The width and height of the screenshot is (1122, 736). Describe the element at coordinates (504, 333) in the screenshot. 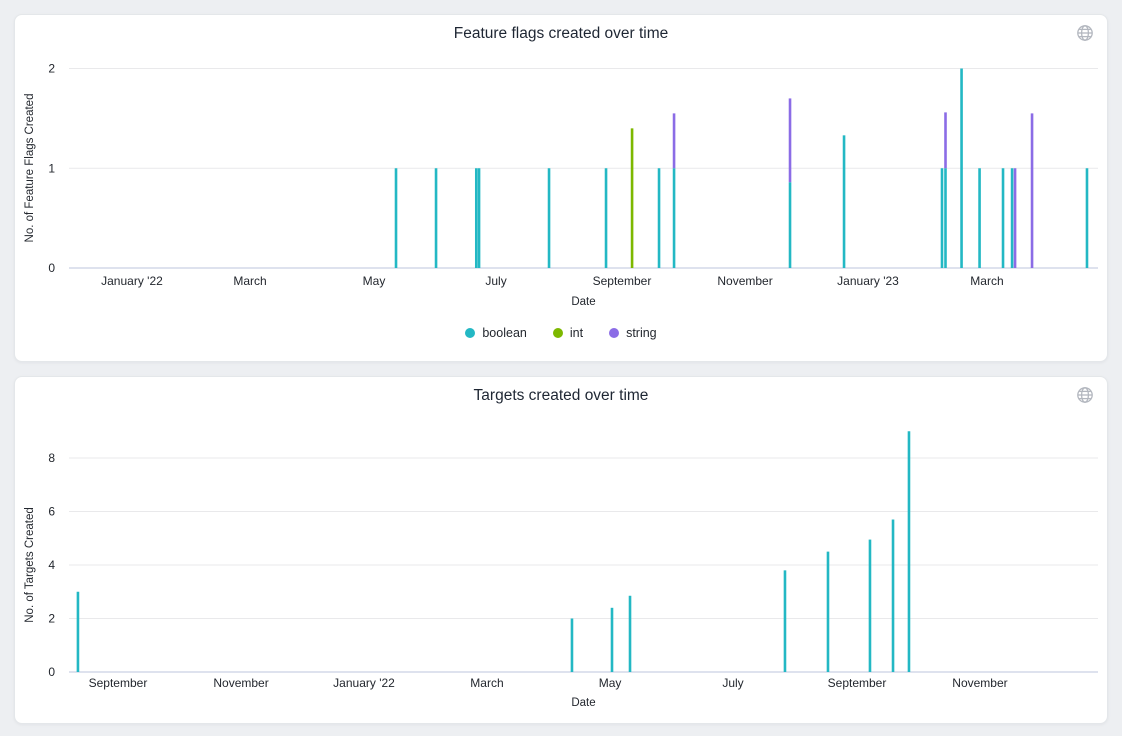

I see `legend-label: boolean` at that location.